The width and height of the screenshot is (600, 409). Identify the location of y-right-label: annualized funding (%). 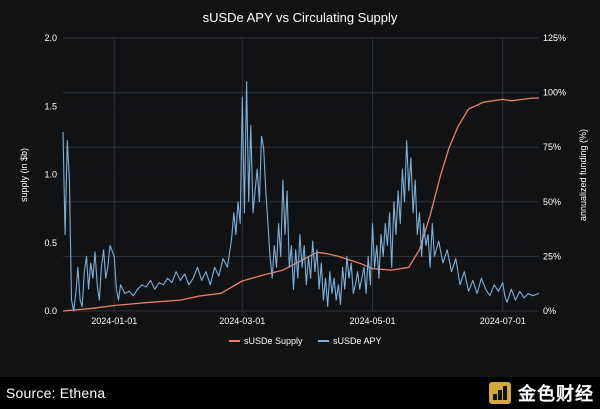
(583, 175).